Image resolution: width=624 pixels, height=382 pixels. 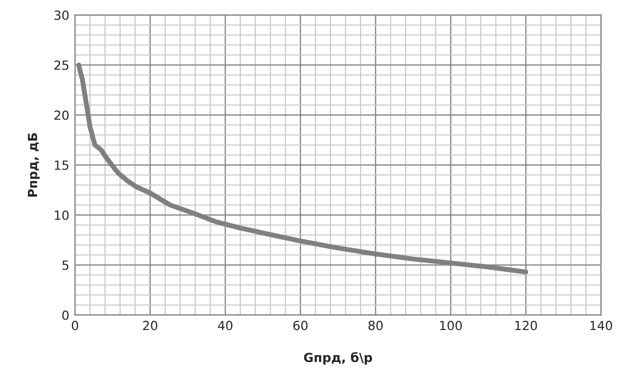 I want to click on x-tick-label: 60, so click(x=300, y=325).